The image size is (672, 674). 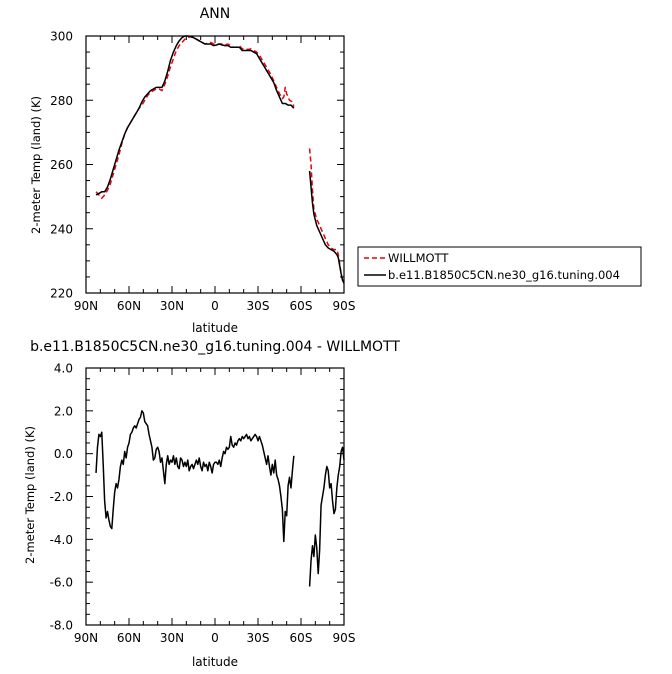 What do you see at coordinates (61, 626) in the screenshot?
I see `bottom-y-tick-label: -8.0` at bounding box center [61, 626].